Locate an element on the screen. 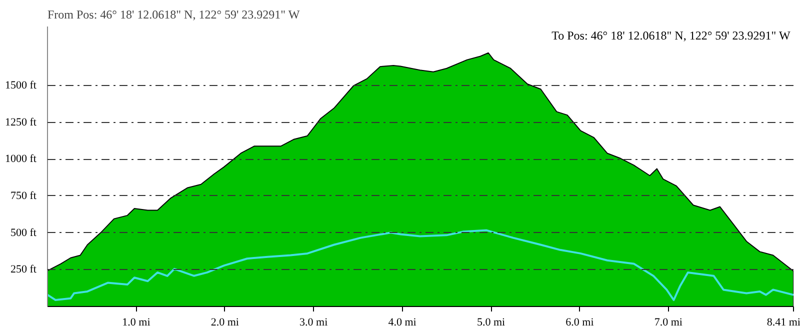  x-tick-label: 5.0 mi is located at coordinates (491, 322).